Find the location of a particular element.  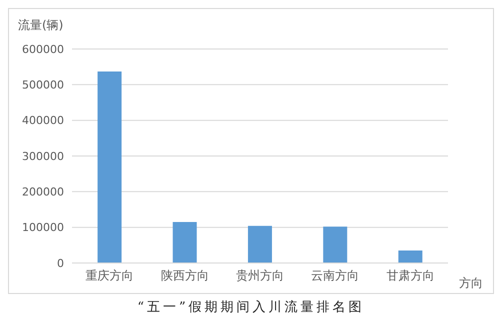

y-axis-title: 流量(辆) is located at coordinates (41, 25).